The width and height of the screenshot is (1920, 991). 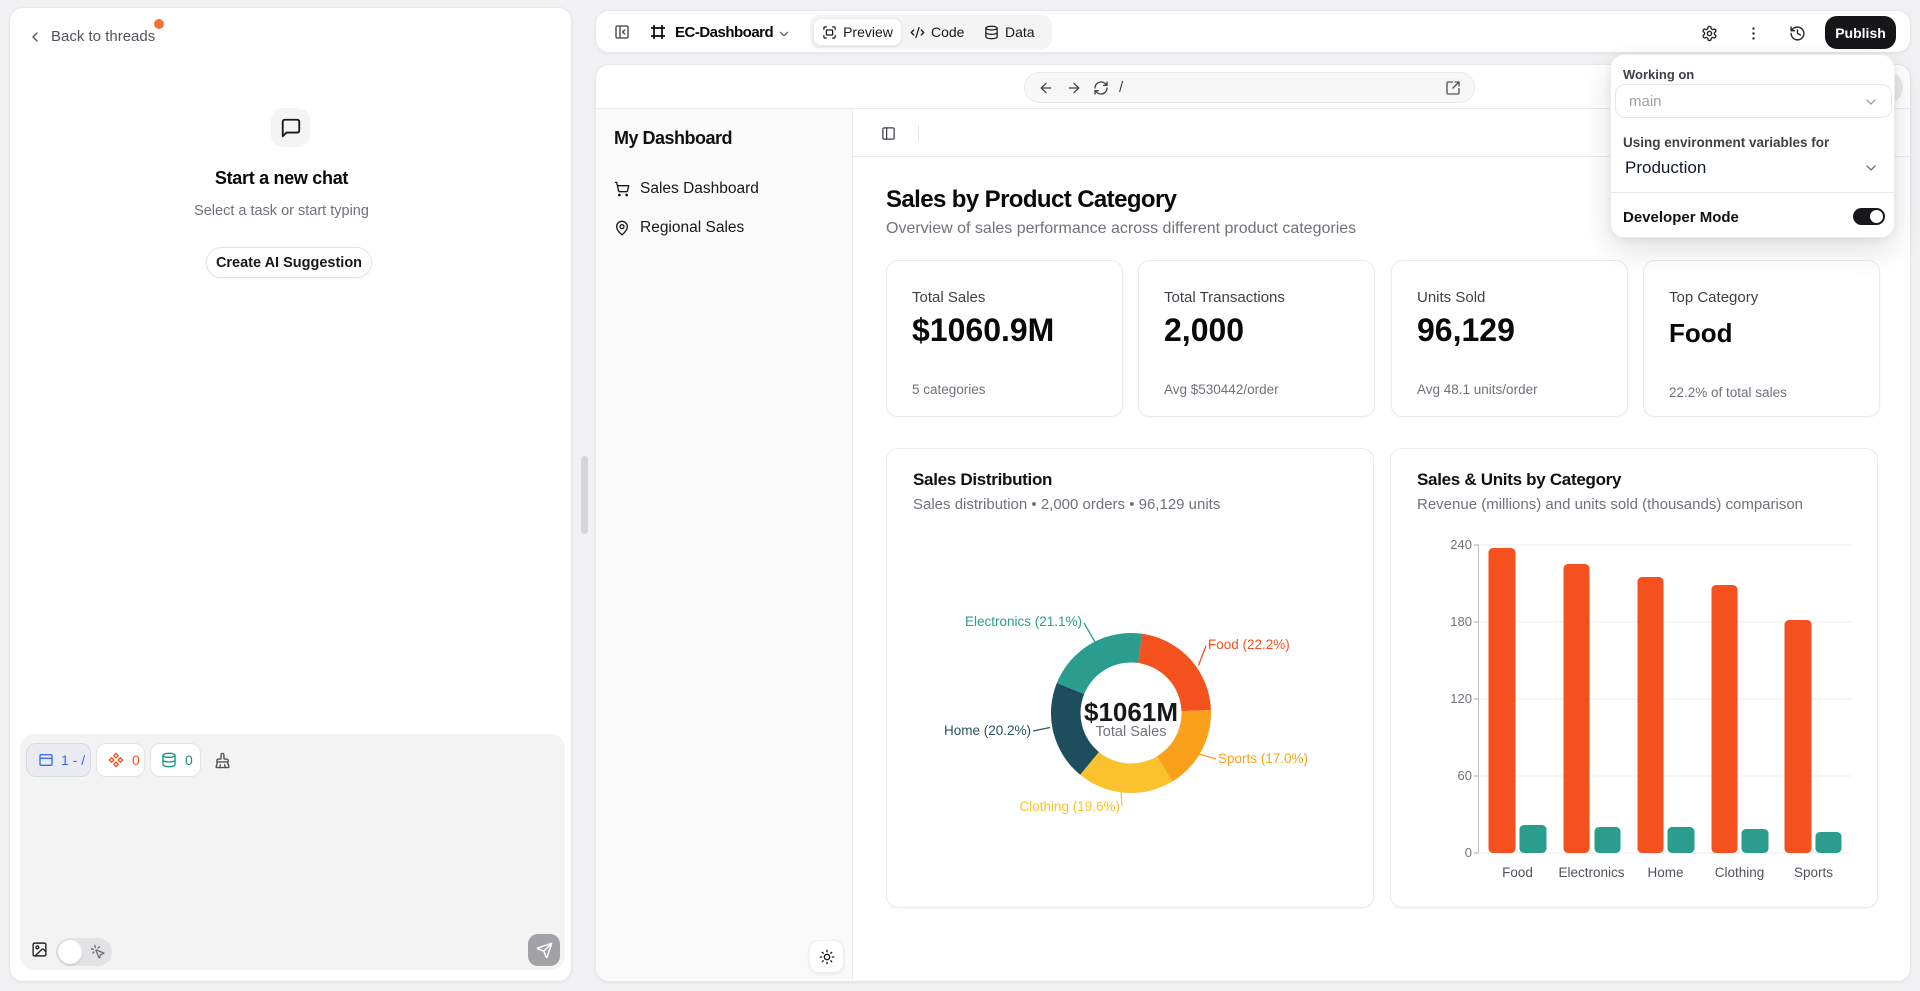 What do you see at coordinates (1461, 544) in the screenshot?
I see `svg-text: 240` at bounding box center [1461, 544].